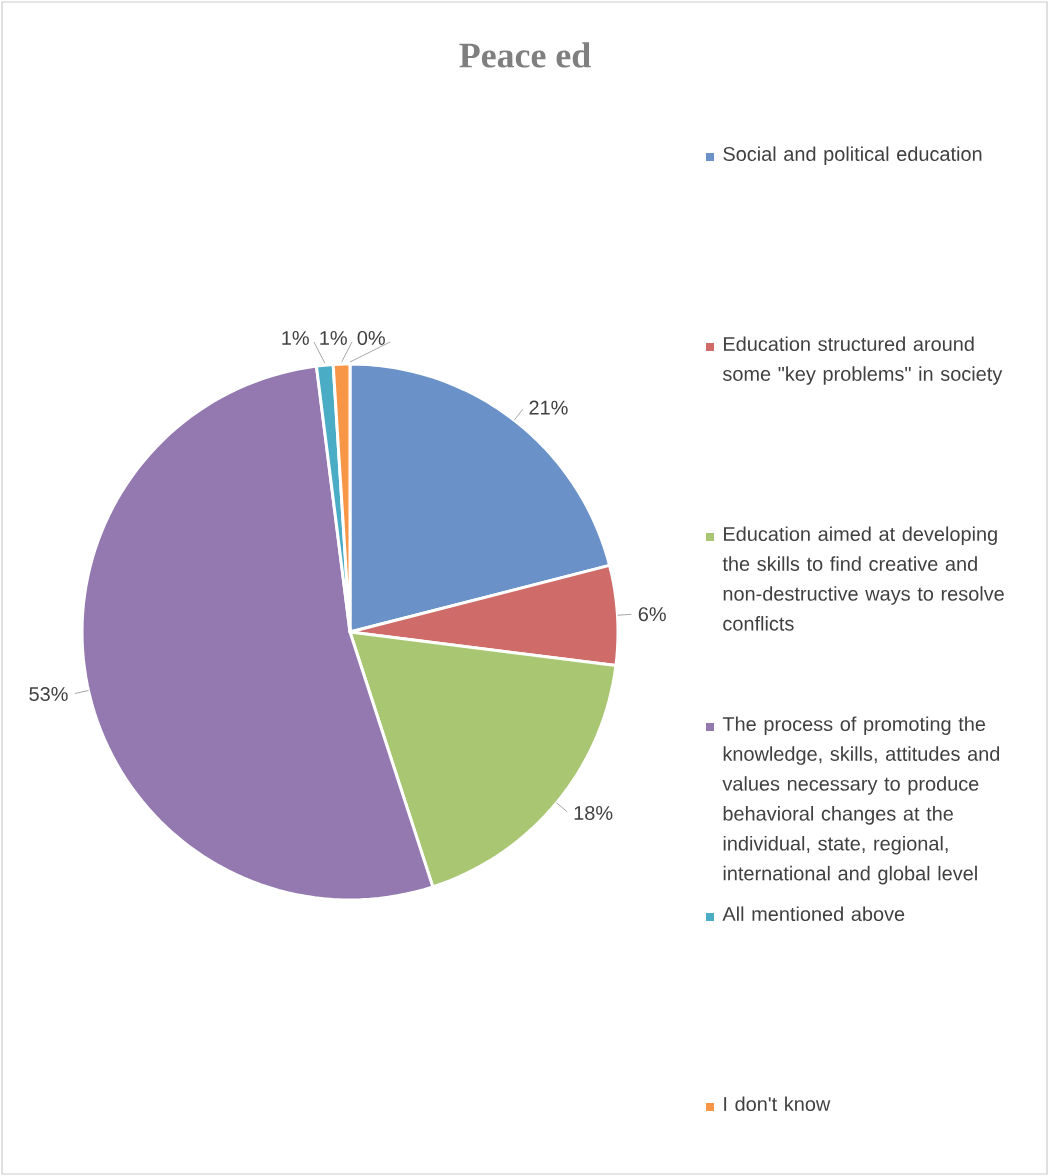 The height and width of the screenshot is (1176, 1049). I want to click on chart-title: Peace ed, so click(525, 55).